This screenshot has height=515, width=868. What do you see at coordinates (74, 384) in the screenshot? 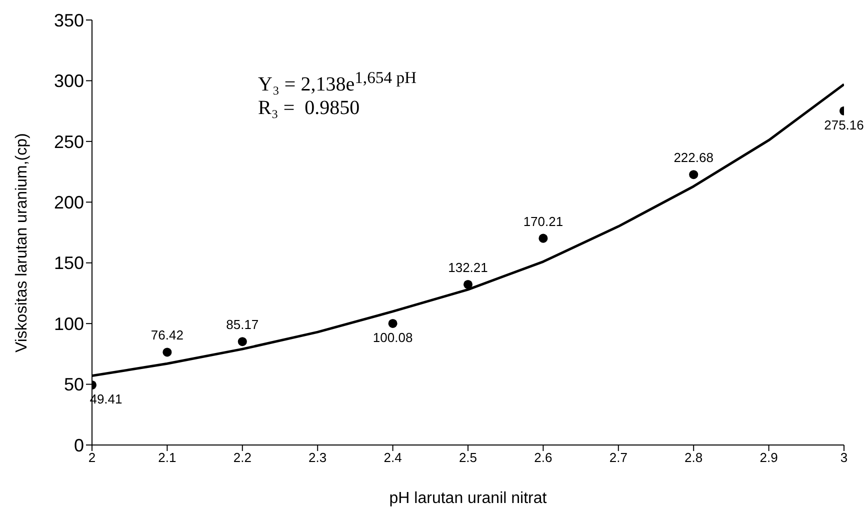
I see `y-tick-label: 50` at bounding box center [74, 384].